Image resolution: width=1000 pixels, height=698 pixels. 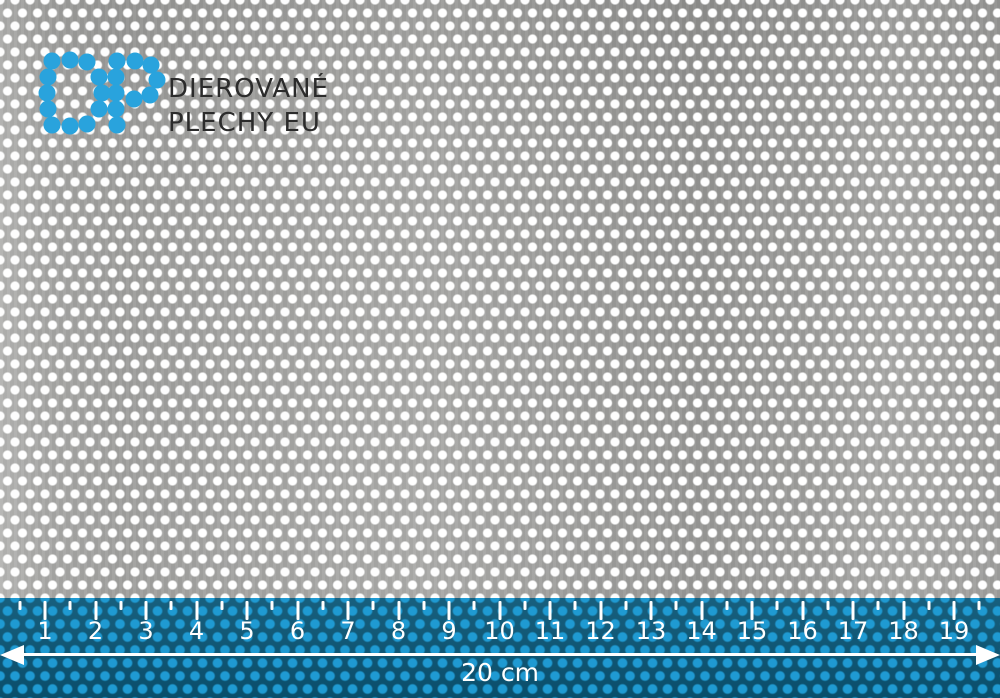 I want to click on ruler-length-label: 20 cm, so click(x=500, y=672).